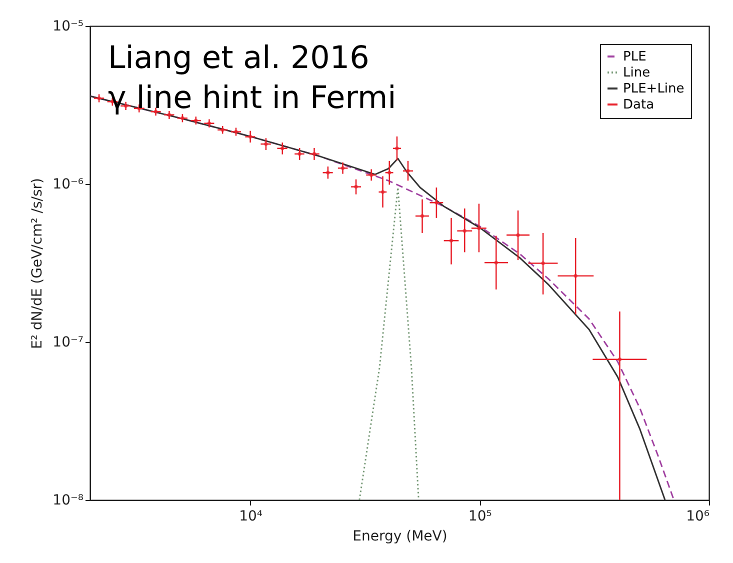  What do you see at coordinates (400, 536) in the screenshot?
I see `x-axis-title: Energy (MeV)` at bounding box center [400, 536].